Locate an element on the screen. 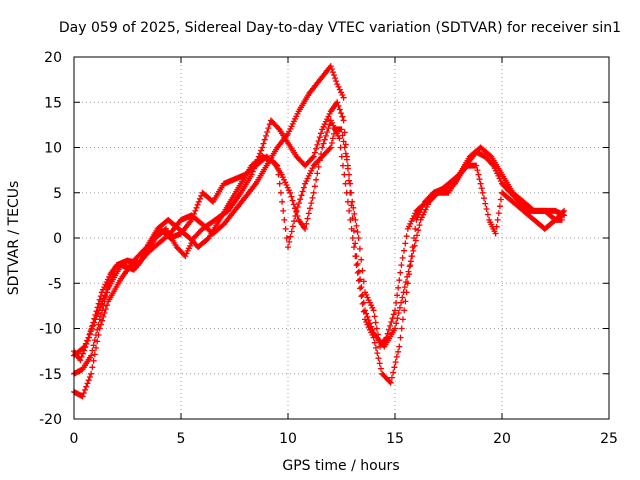 The width and height of the screenshot is (640, 480). y-tick-label: -20 is located at coordinates (50, 420).